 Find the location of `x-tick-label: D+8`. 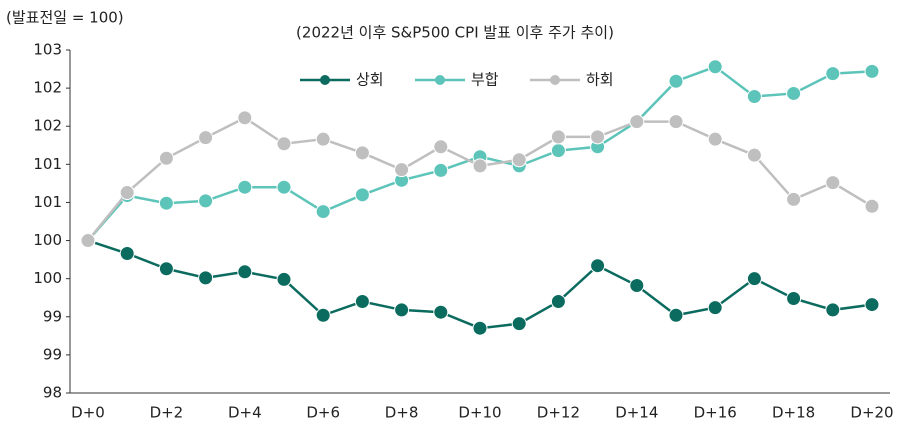

x-tick-label: D+8 is located at coordinates (402, 413).